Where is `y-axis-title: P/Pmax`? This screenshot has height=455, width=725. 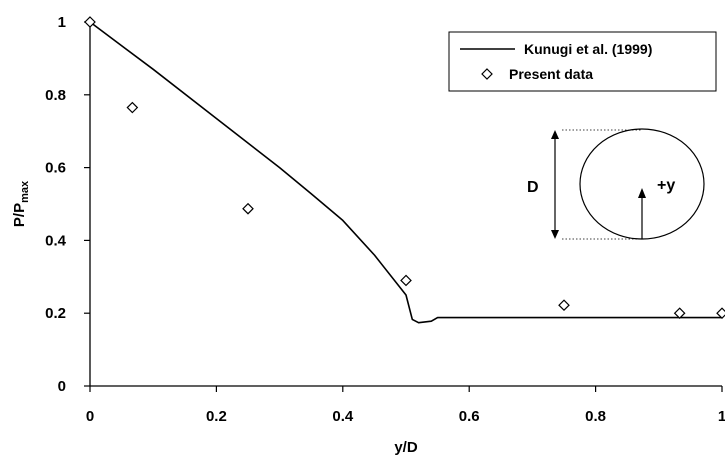
y-axis-title: P/Pmax is located at coordinates (21, 203).